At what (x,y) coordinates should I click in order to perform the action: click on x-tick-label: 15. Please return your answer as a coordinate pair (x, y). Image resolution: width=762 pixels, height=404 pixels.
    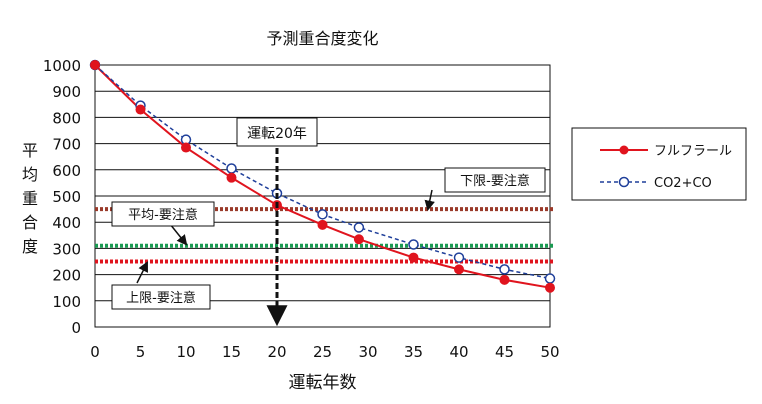
    Looking at the image, I should click on (231, 352).